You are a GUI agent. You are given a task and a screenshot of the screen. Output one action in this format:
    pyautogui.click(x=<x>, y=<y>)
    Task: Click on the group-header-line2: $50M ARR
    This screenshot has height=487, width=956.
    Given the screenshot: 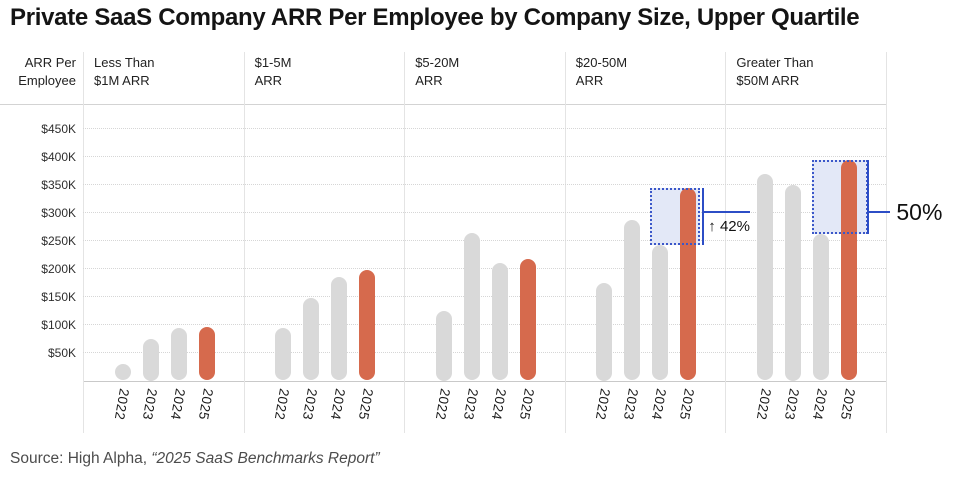 What is the action you would take?
    pyautogui.click(x=768, y=80)
    